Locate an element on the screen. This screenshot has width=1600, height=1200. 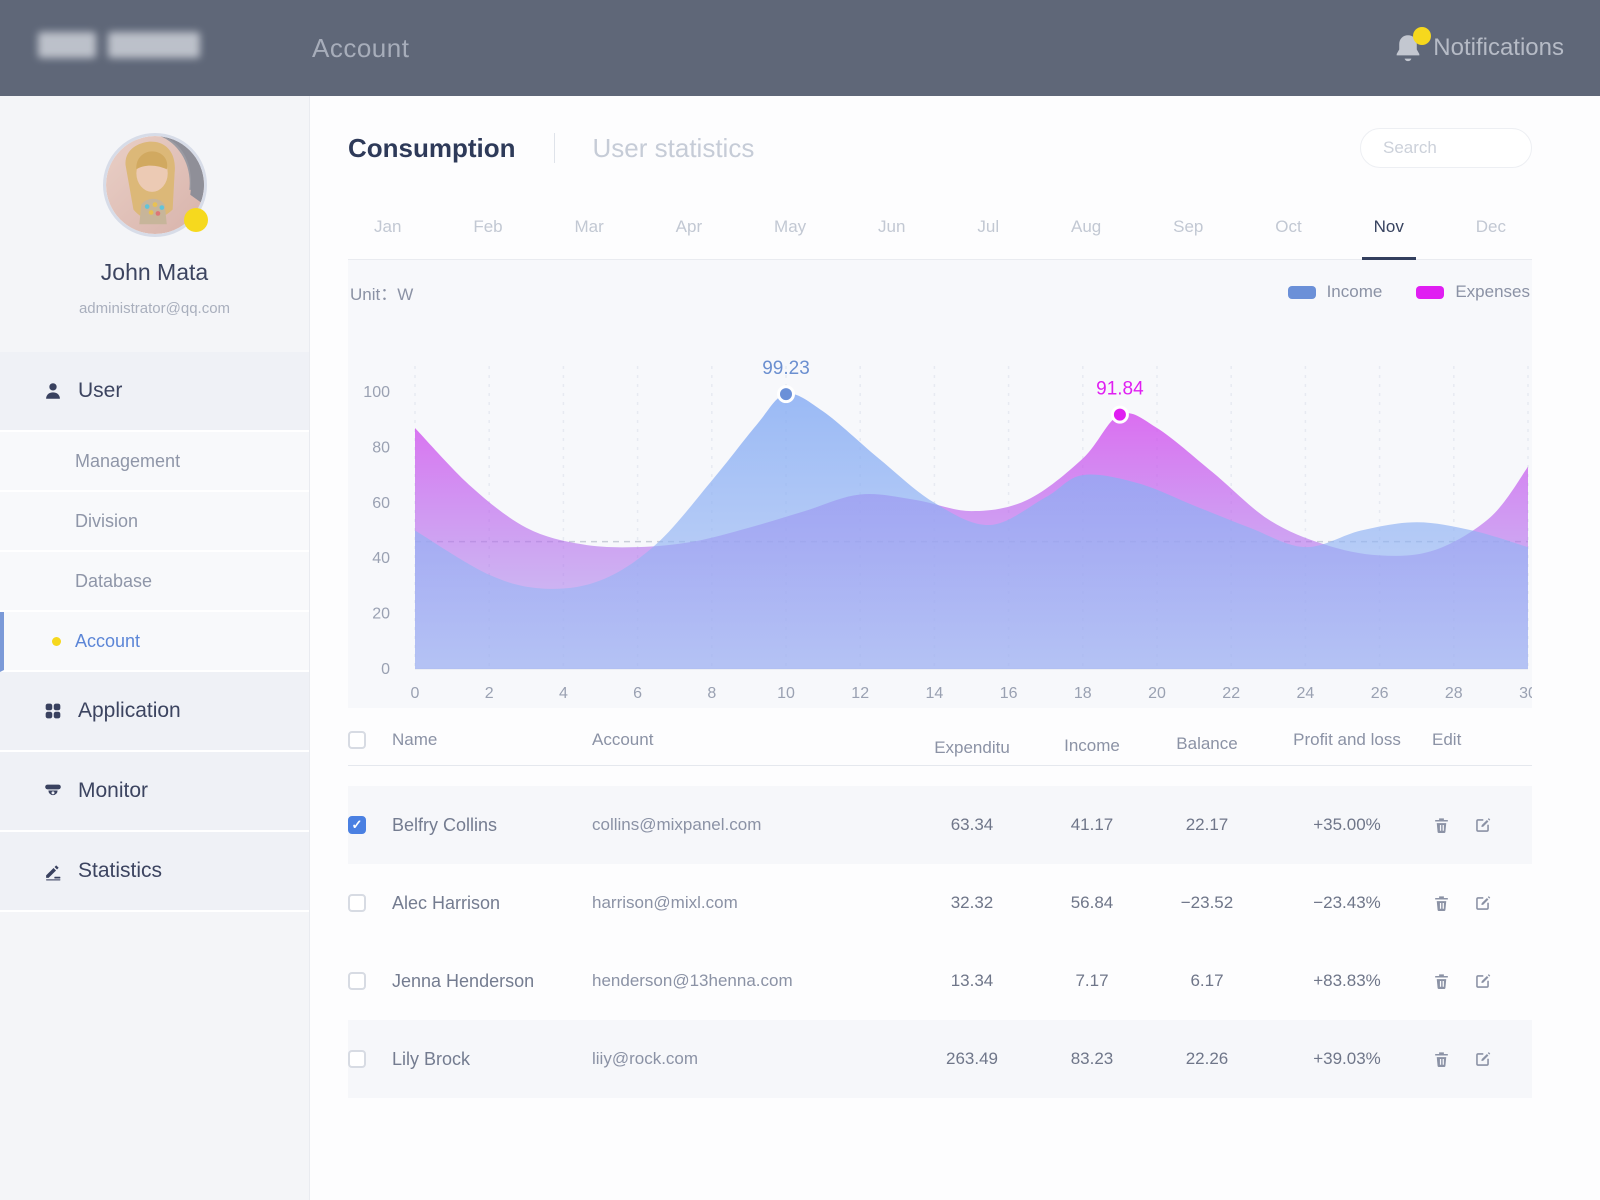
tab-divider is located at coordinates (554, 148).